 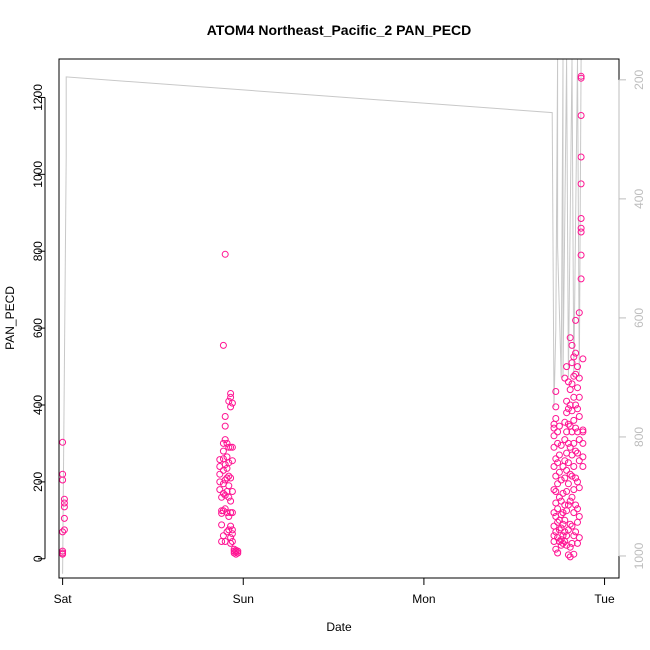 I want to click on y-tick-label: 600, so click(x=38, y=328).